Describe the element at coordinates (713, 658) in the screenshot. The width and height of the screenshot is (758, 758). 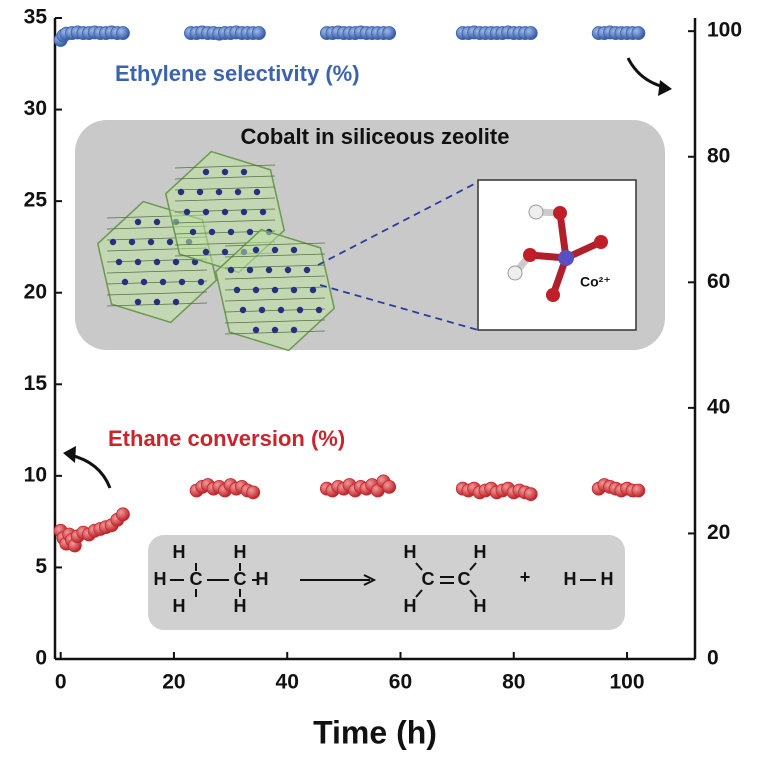
I see `y2-tick-label: 0` at that location.